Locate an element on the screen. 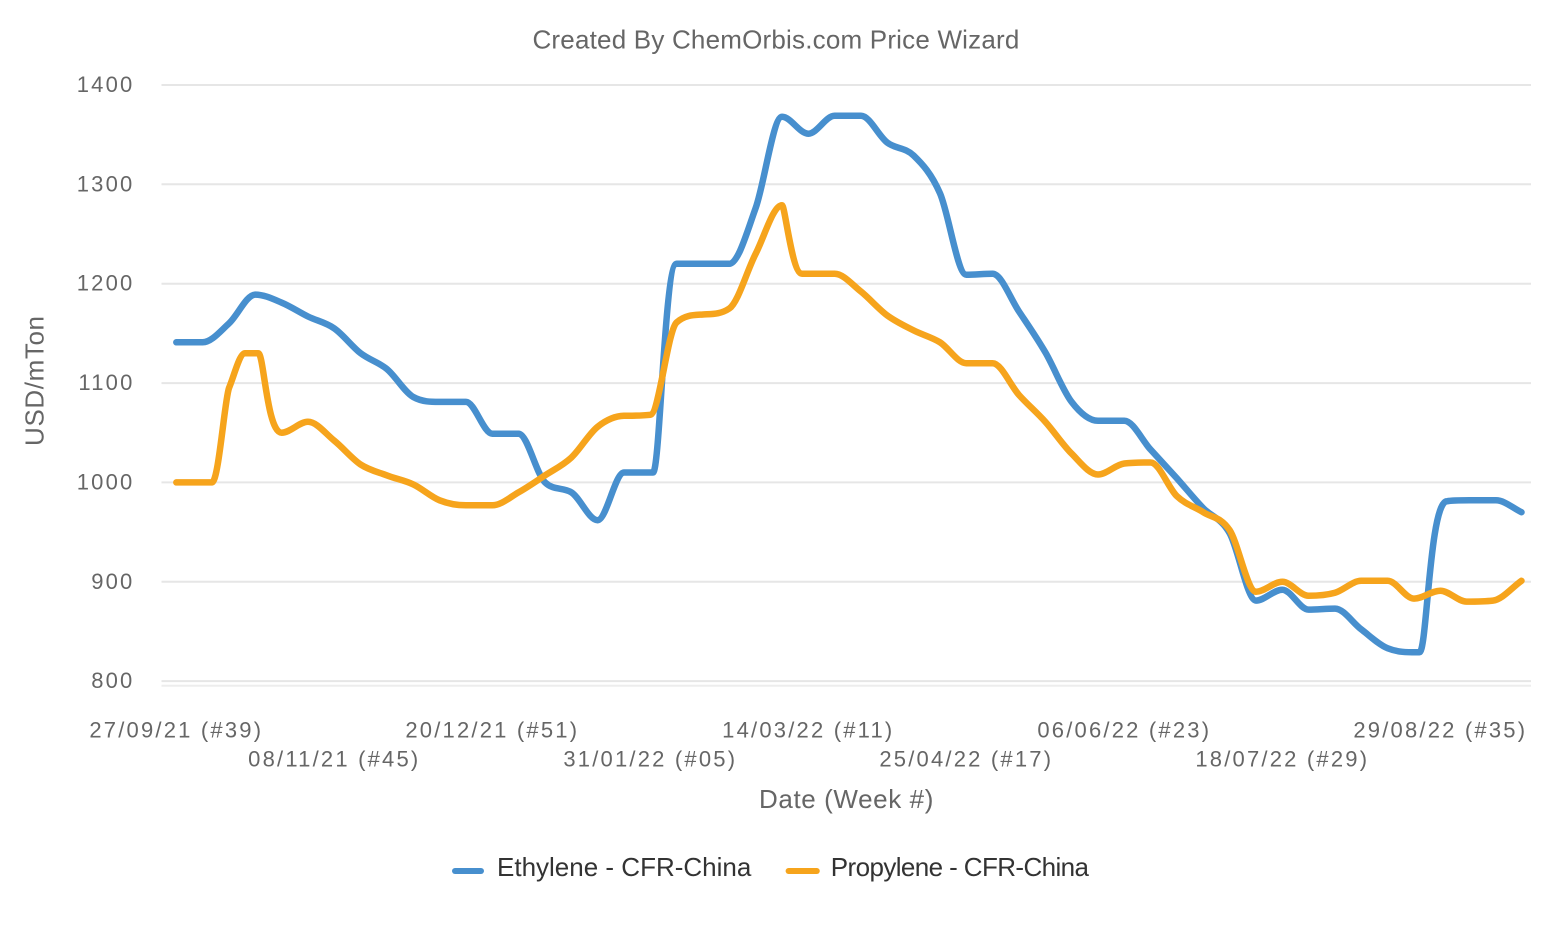  svg-text: 900 is located at coordinates (112, 581).